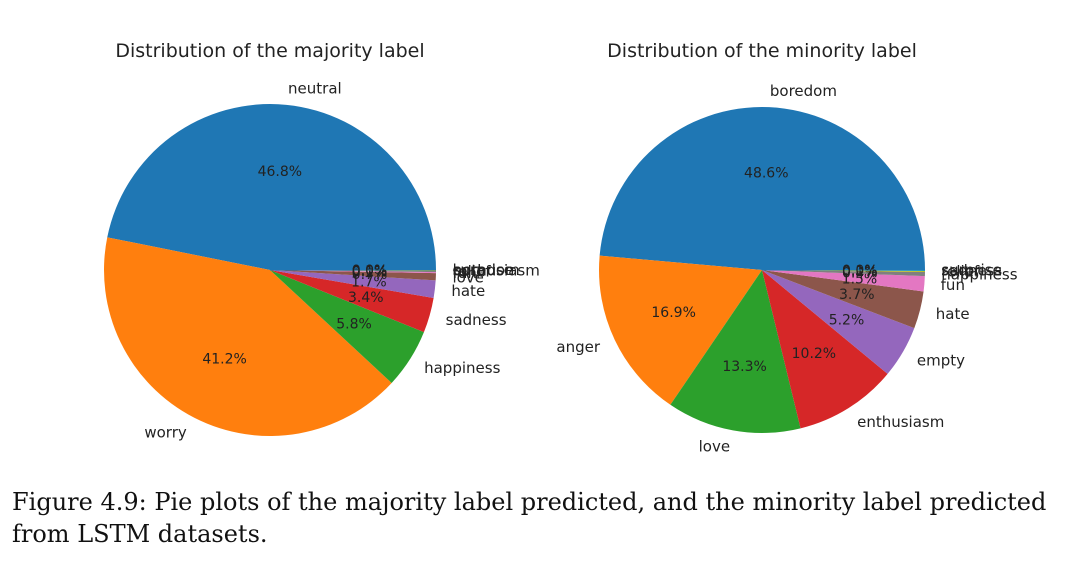 The image size is (1092, 578). I want to click on minority-pct-relief: 0.1%, so click(860, 272).